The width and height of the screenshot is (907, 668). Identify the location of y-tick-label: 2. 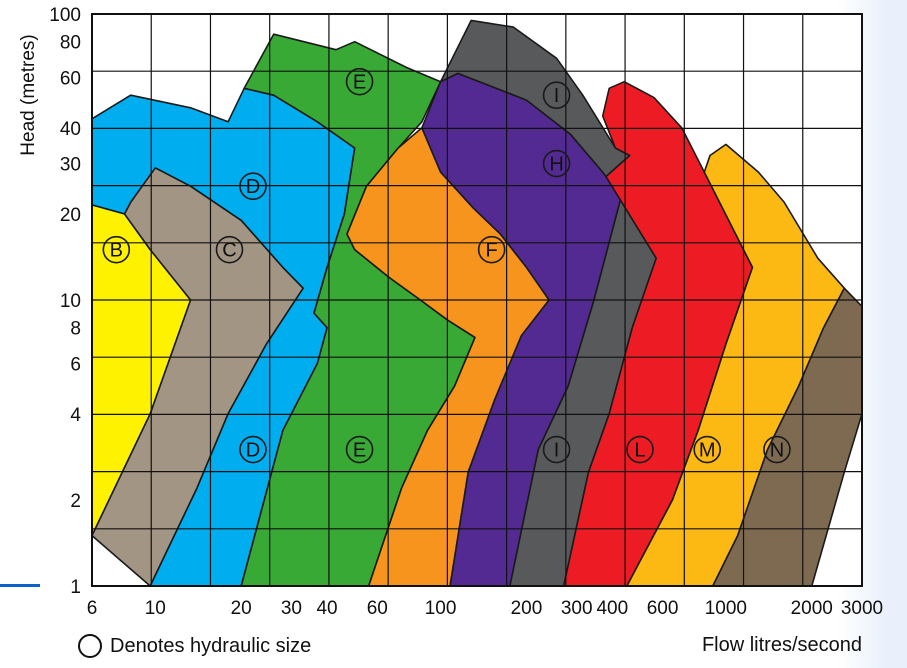
(75, 501).